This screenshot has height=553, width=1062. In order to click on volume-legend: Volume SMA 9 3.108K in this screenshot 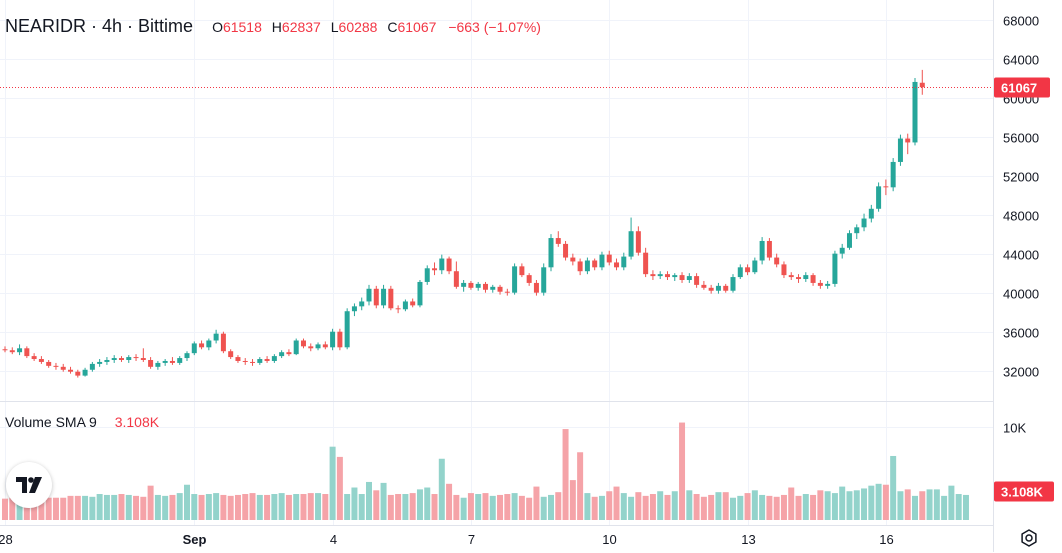, I will do `click(82, 422)`.